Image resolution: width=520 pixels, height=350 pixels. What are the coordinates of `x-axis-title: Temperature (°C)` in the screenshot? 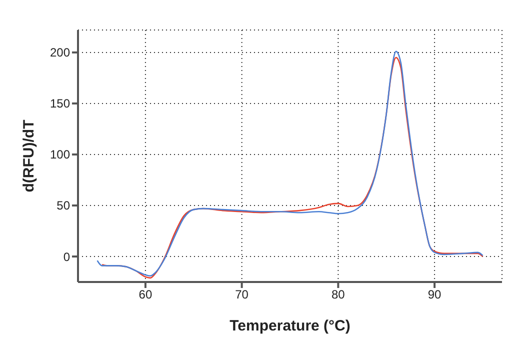 It's located at (290, 326).